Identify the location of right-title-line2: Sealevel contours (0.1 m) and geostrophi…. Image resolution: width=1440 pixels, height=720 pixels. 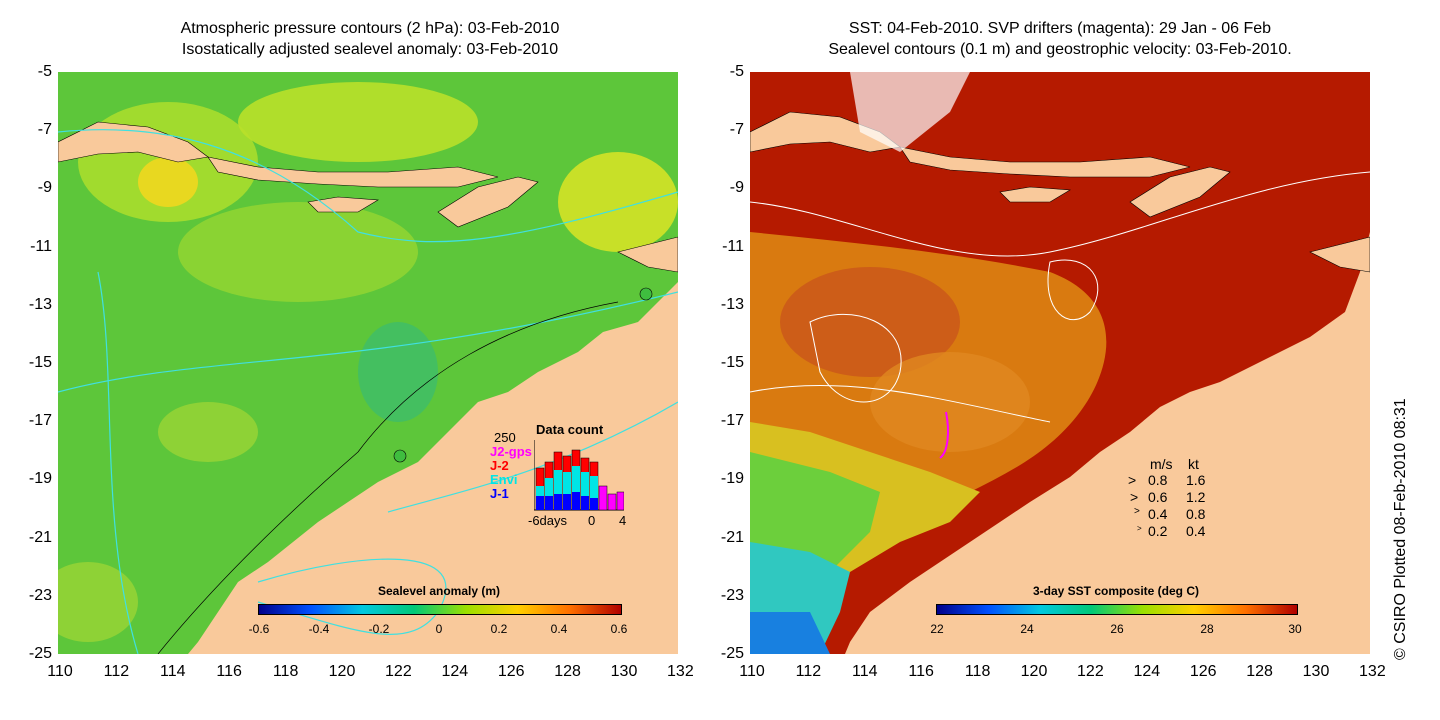
(1060, 49).